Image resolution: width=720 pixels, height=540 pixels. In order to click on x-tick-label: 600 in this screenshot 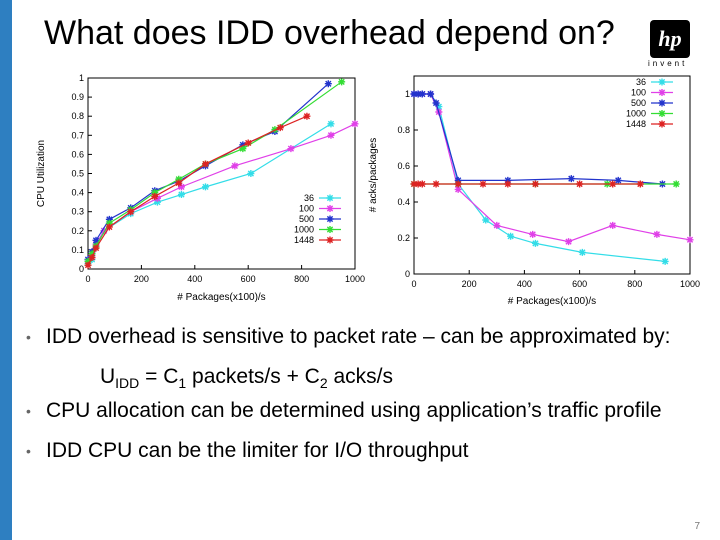, I will do `click(248, 279)`.